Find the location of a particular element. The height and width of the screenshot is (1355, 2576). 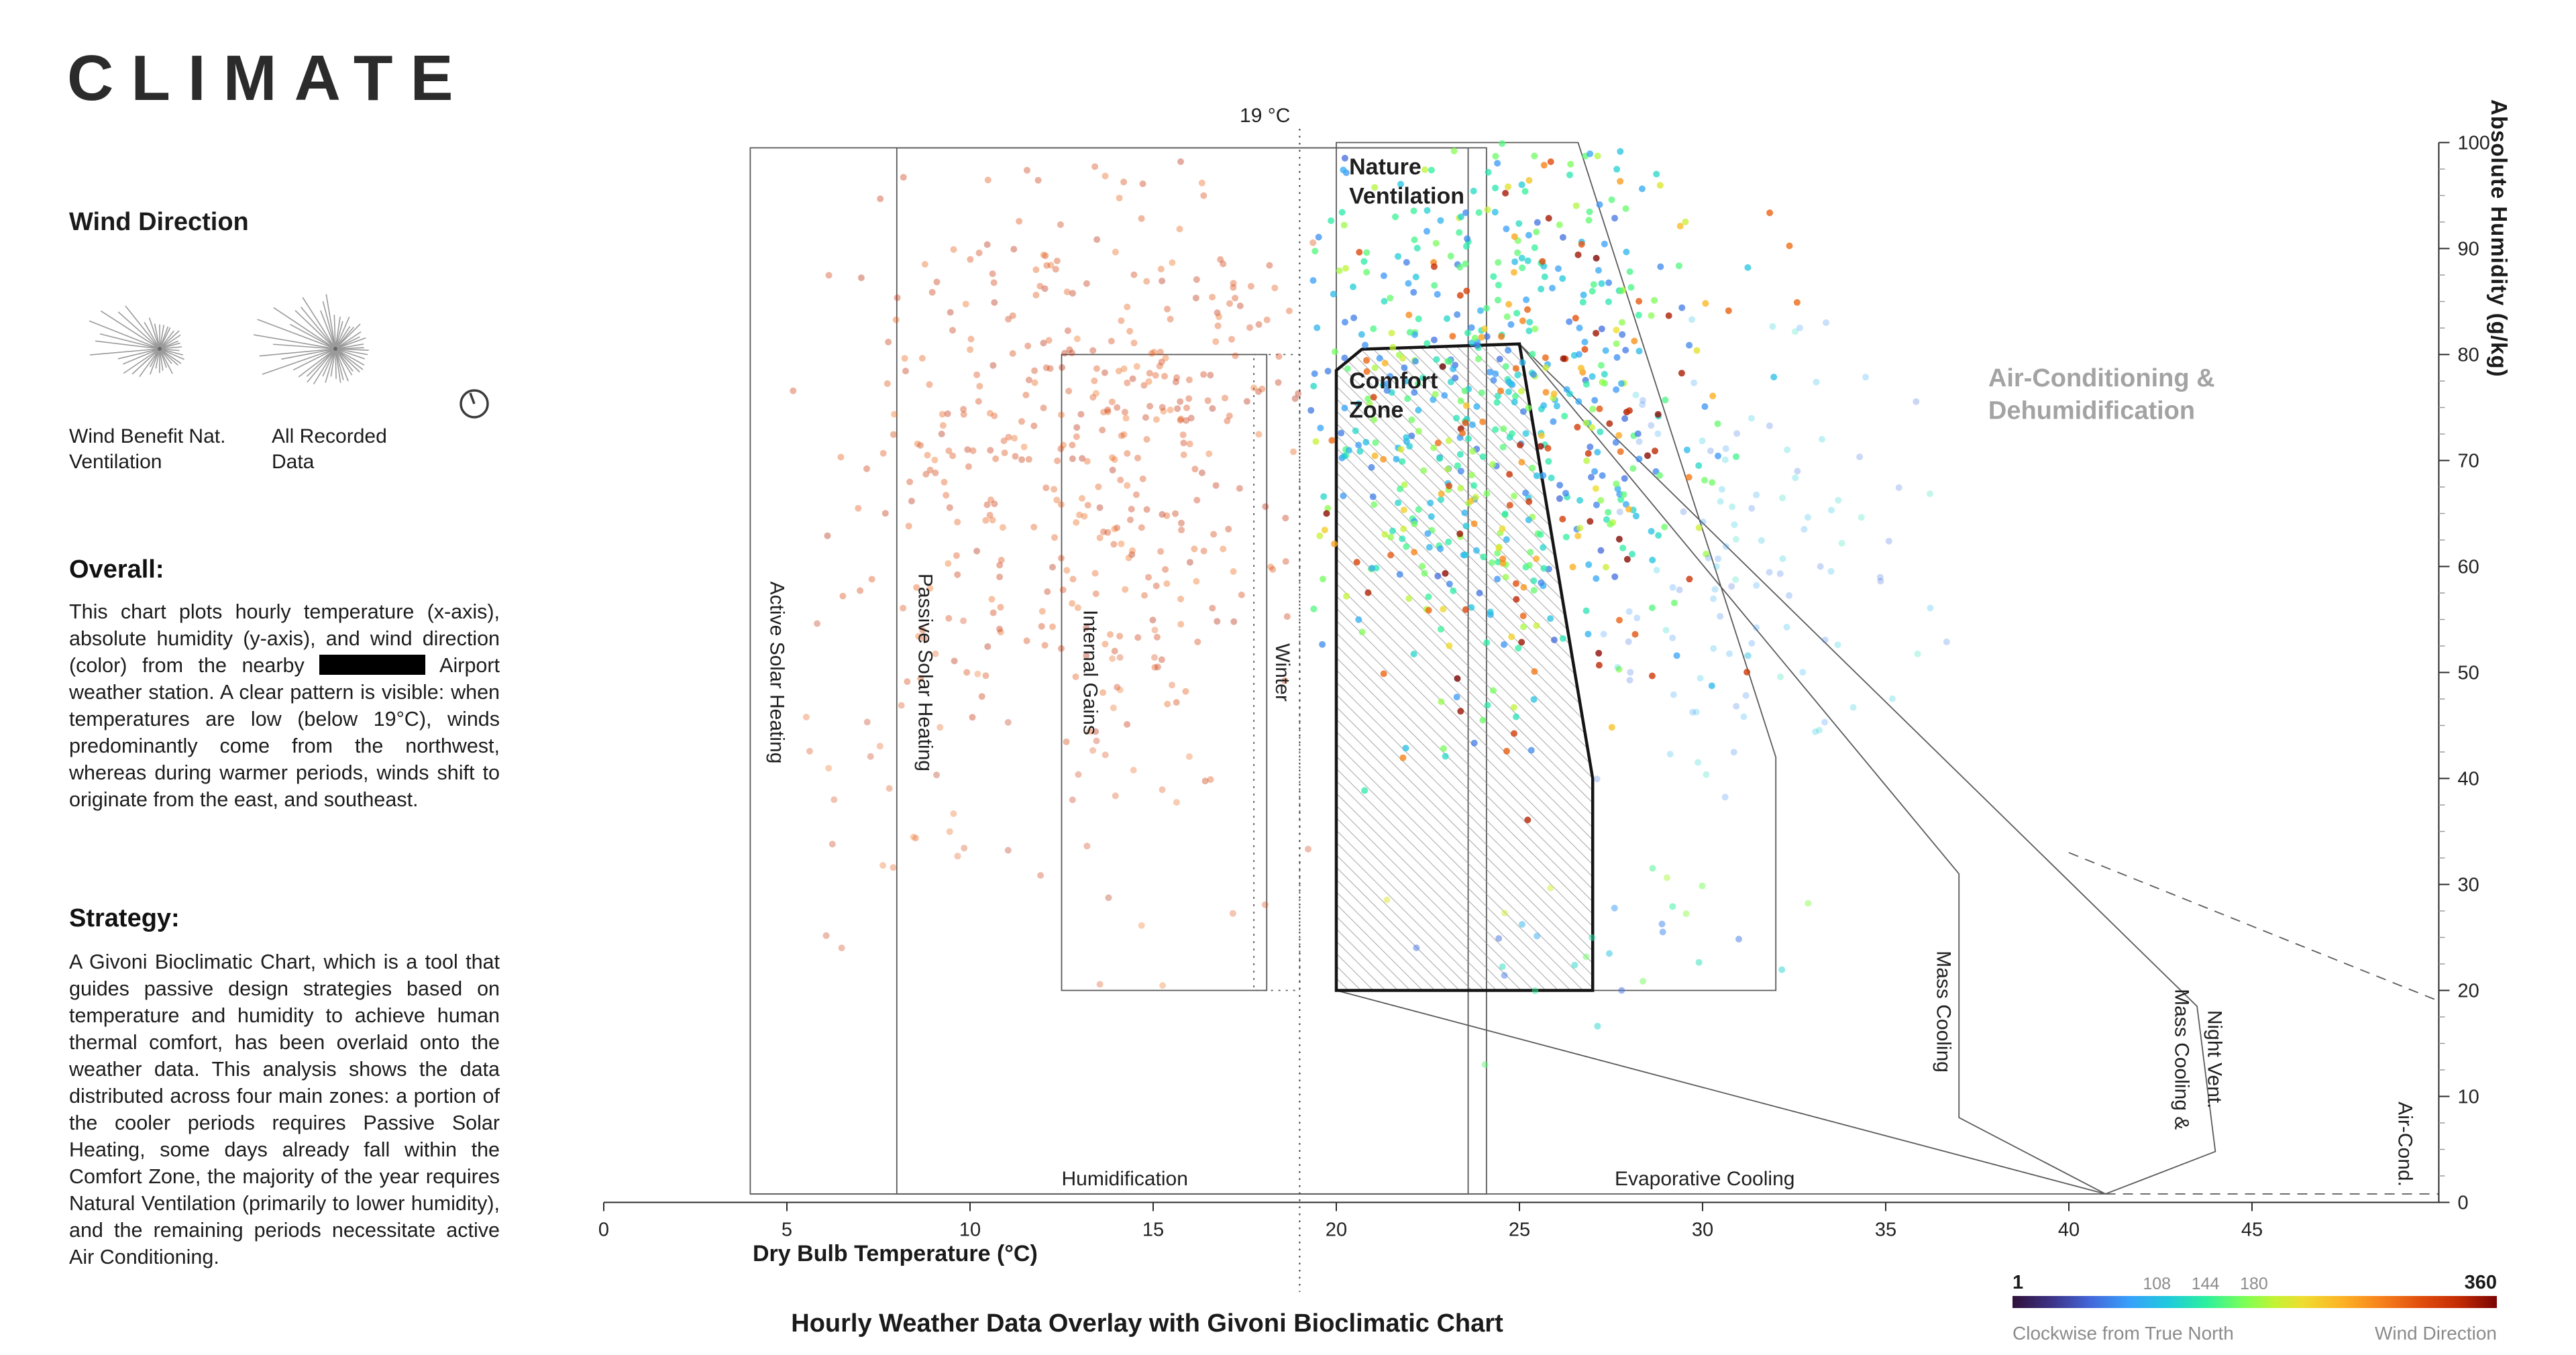

wind-rose-1-label: Wind Benefit Nat. Ventilation is located at coordinates (147, 450).